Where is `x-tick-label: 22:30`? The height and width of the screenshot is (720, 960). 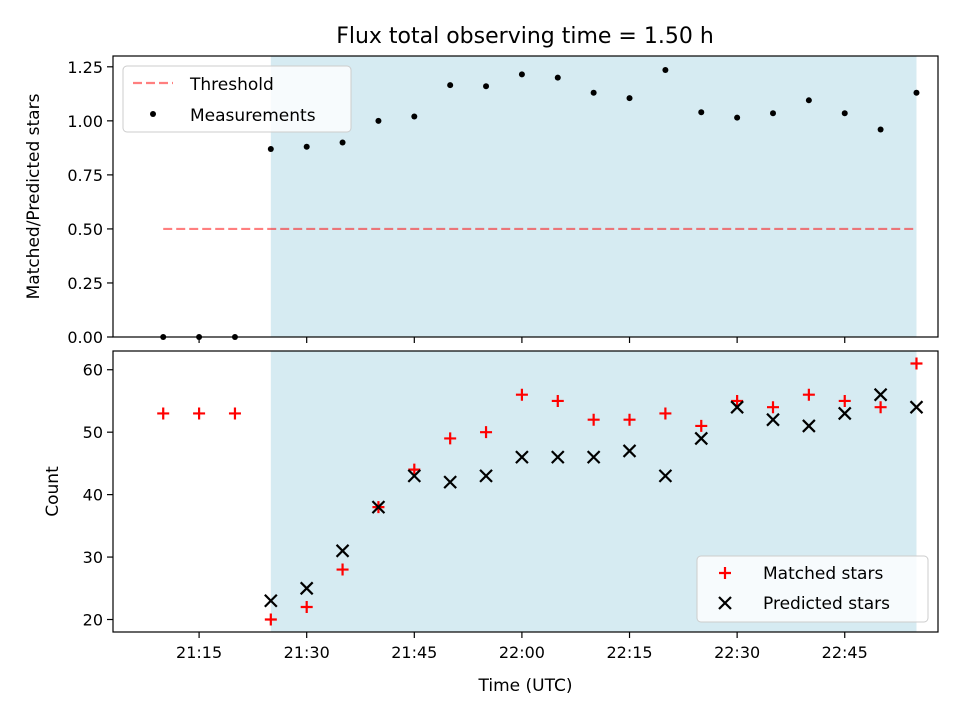
x-tick-label: 22:30 is located at coordinates (737, 652).